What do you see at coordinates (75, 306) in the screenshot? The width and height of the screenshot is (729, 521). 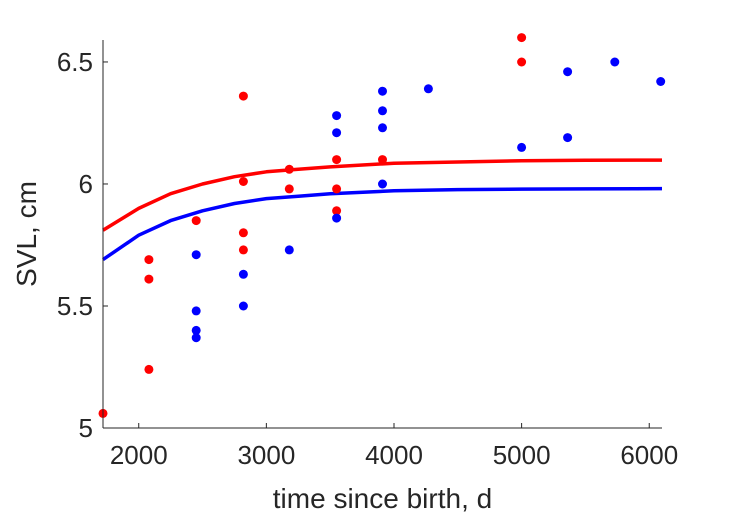 I see `y-tick-label: 5.5` at bounding box center [75, 306].